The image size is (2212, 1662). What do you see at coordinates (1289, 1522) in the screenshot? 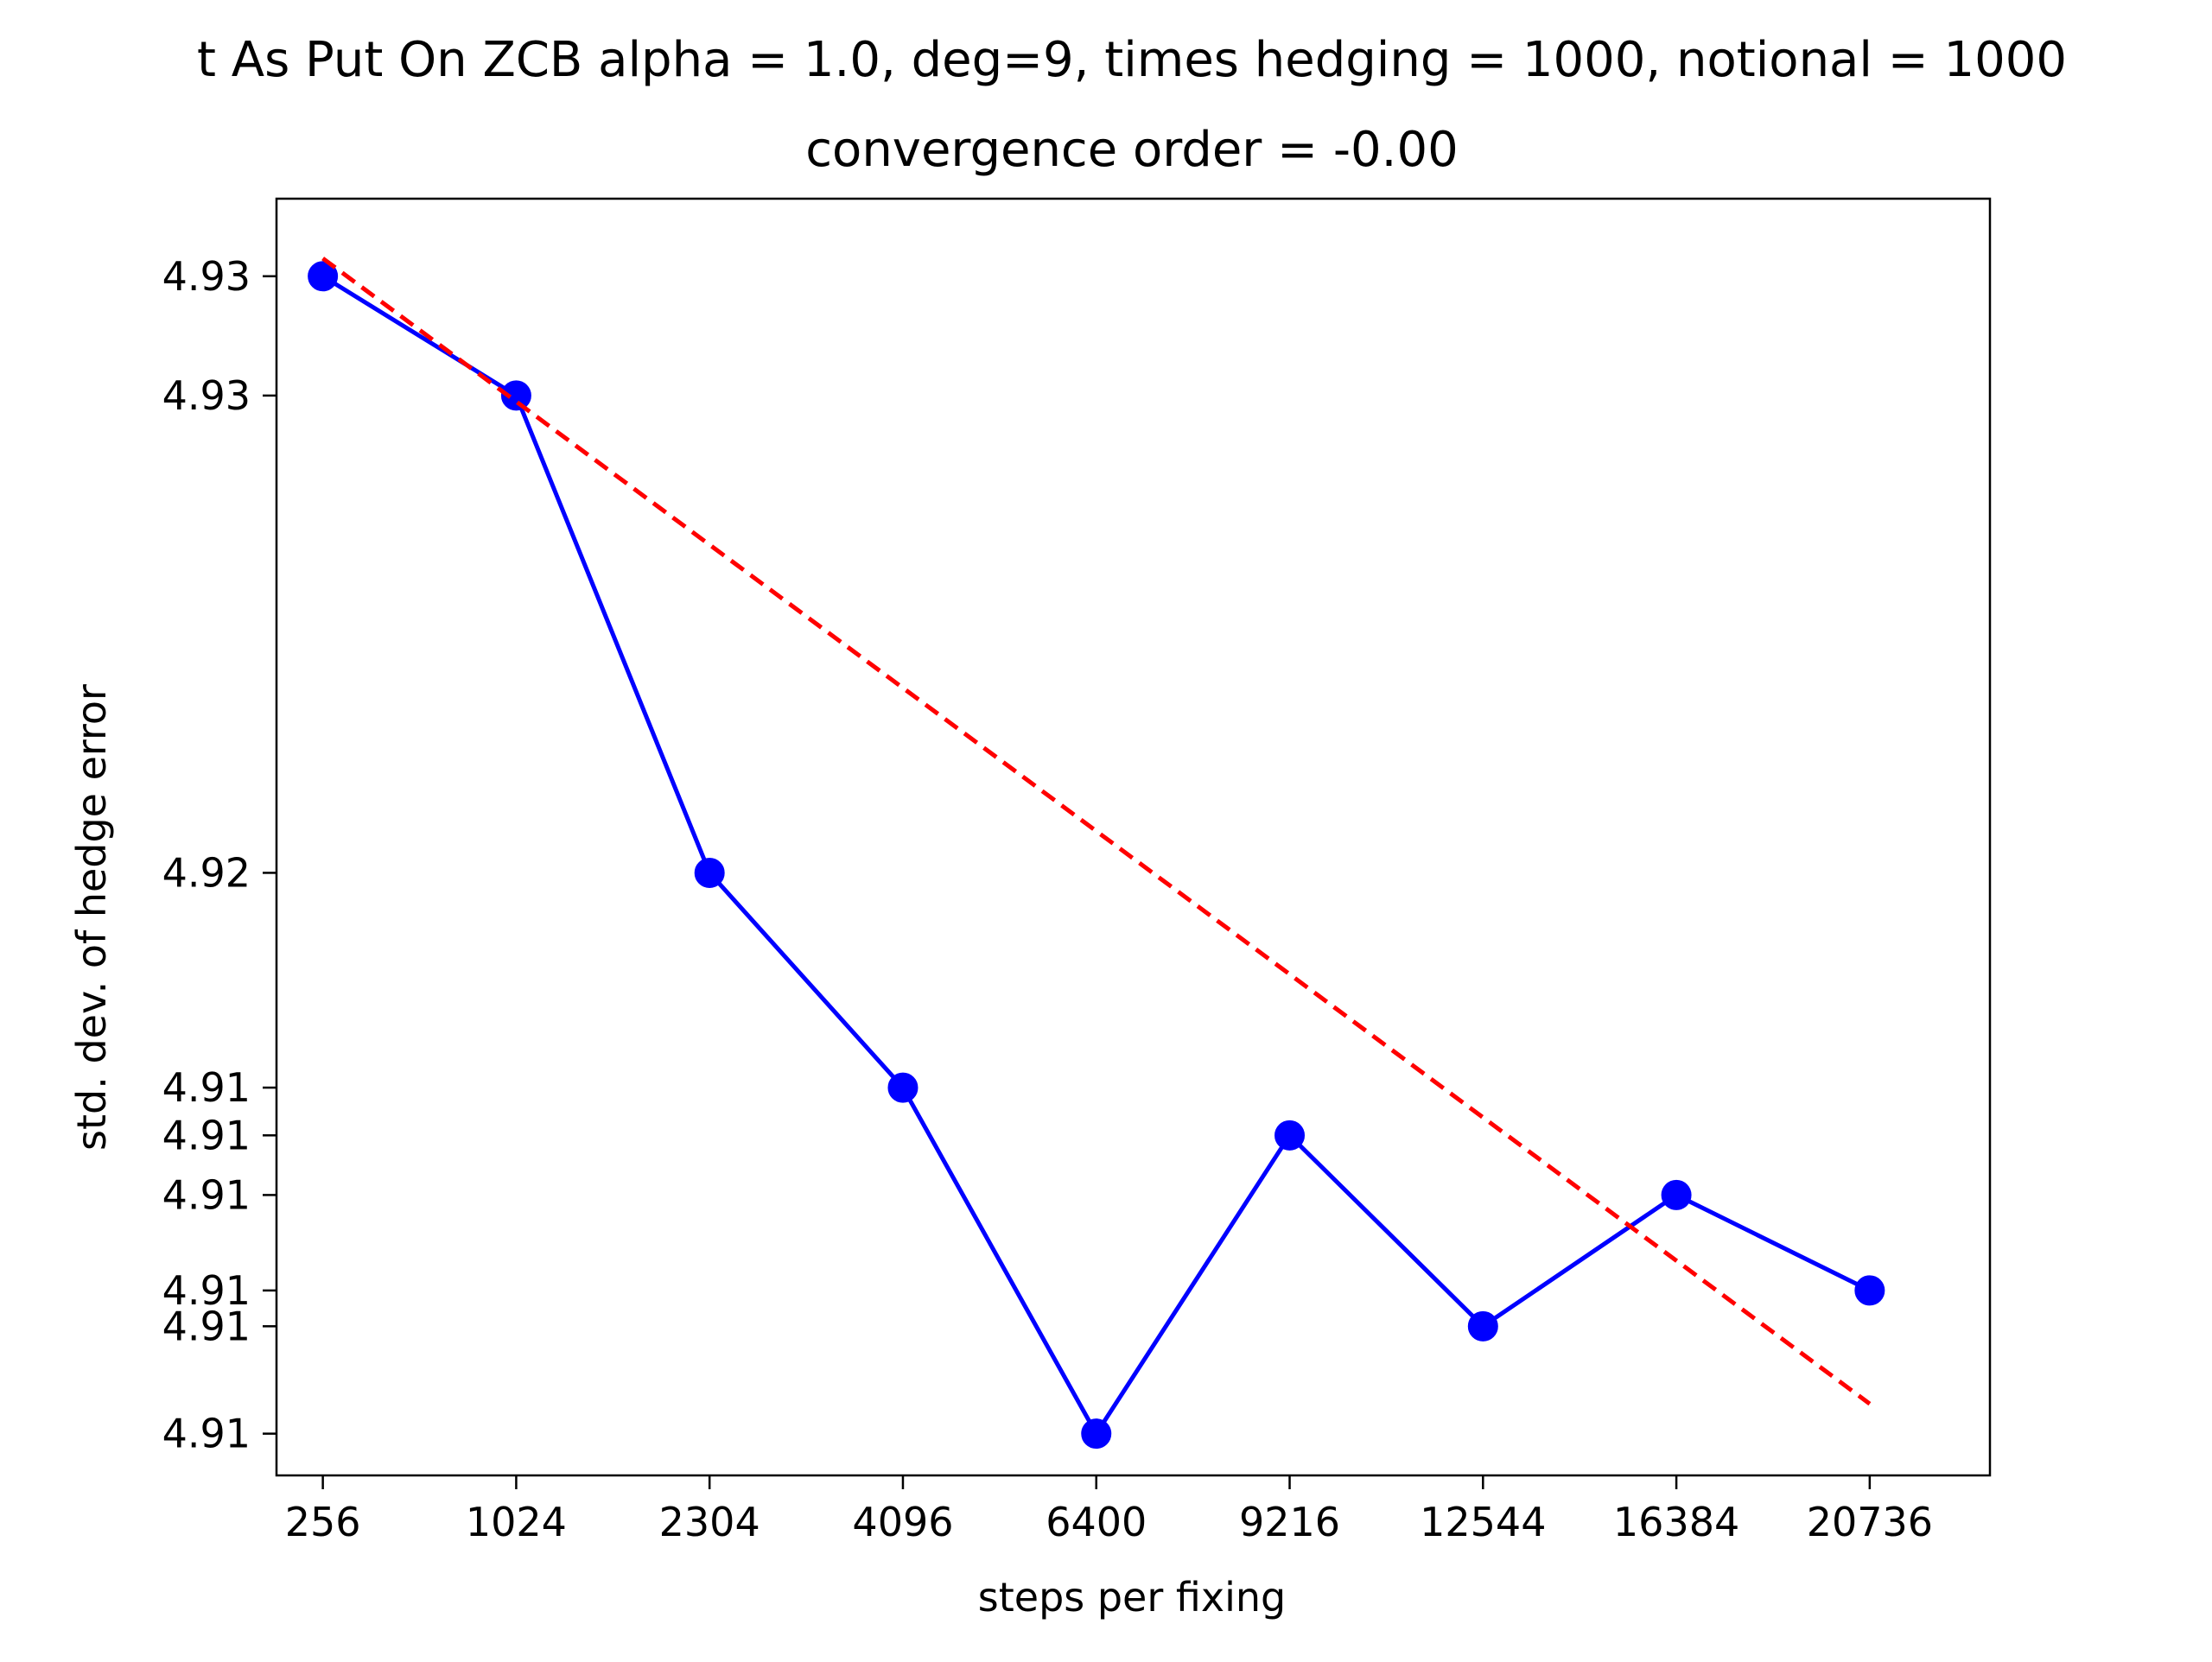
I see `x-tick-label: 9216` at bounding box center [1289, 1522].